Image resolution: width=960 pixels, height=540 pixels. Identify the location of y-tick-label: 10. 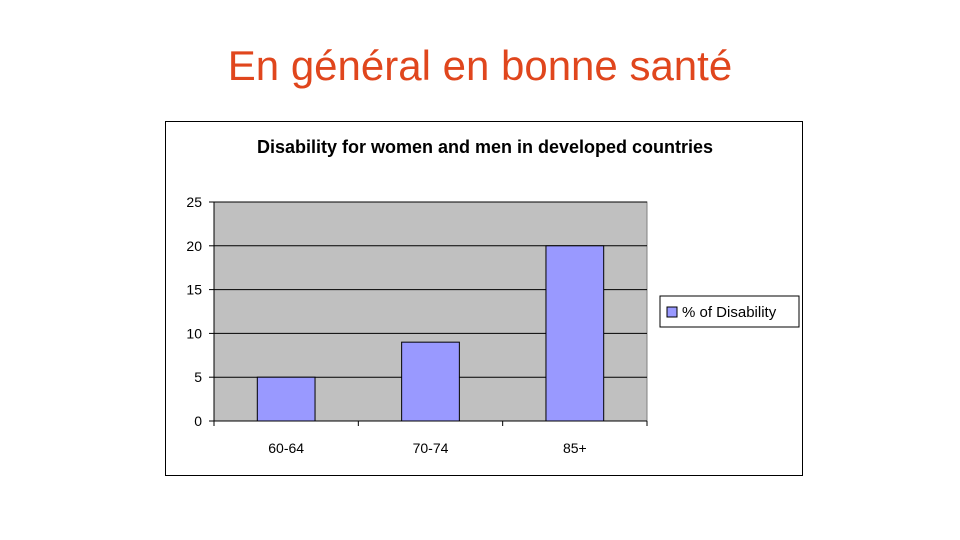
(194, 333).